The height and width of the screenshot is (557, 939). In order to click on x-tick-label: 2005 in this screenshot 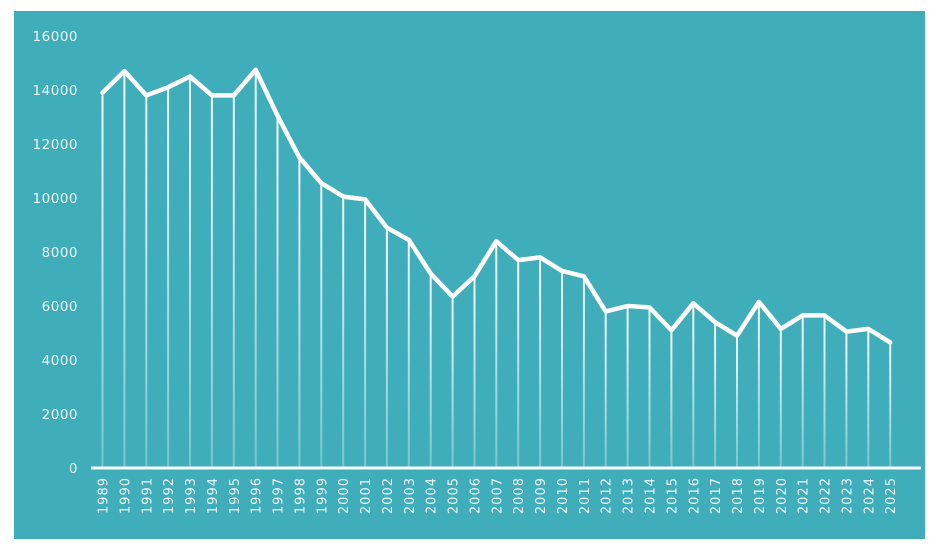, I will do `click(454, 495)`.